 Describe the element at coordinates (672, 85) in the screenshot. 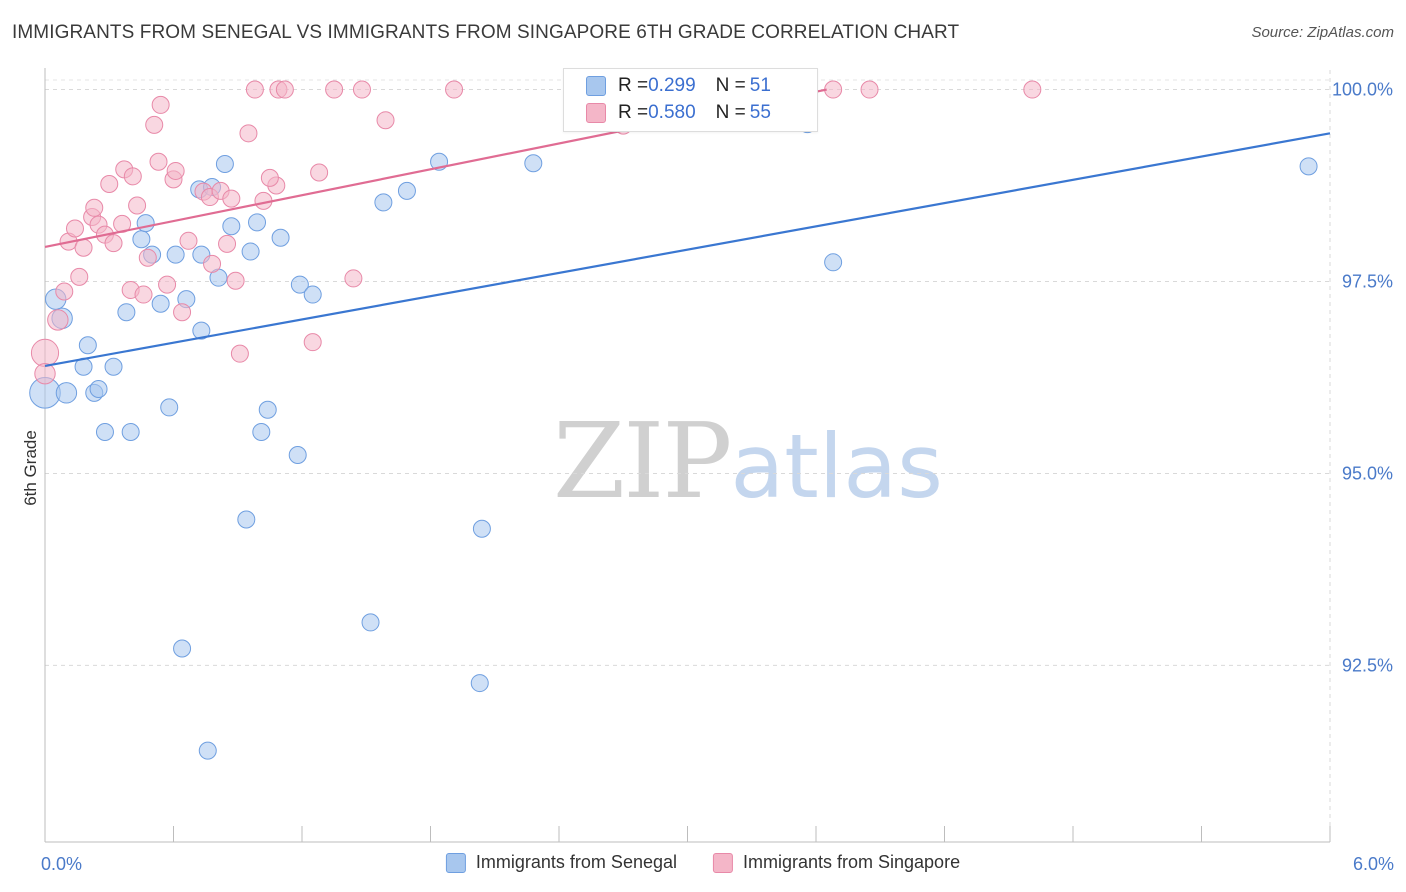

I see `stats-r-value: 0.299` at that location.